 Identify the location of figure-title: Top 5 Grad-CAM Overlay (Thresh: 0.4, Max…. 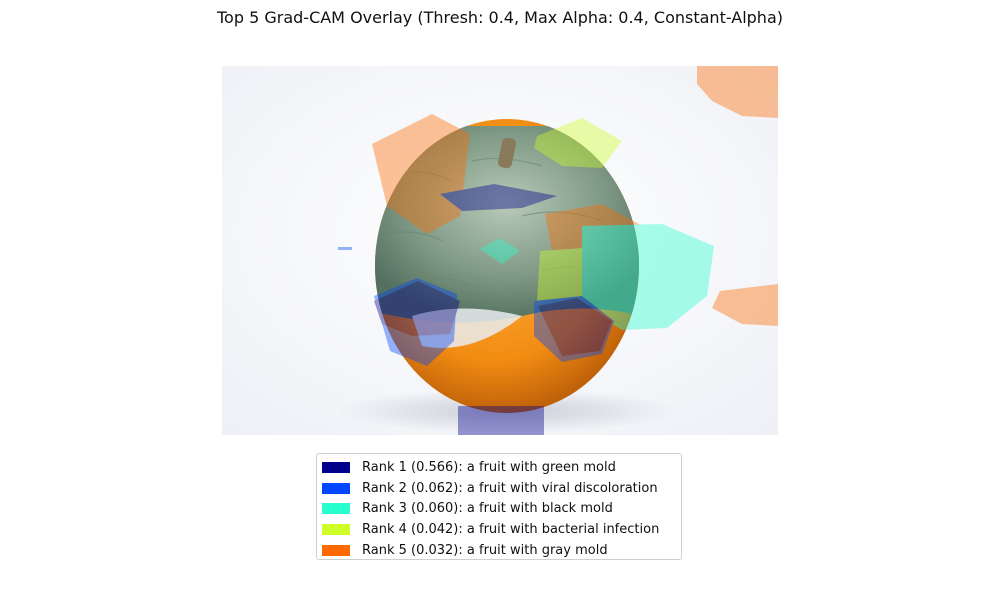
(500, 17).